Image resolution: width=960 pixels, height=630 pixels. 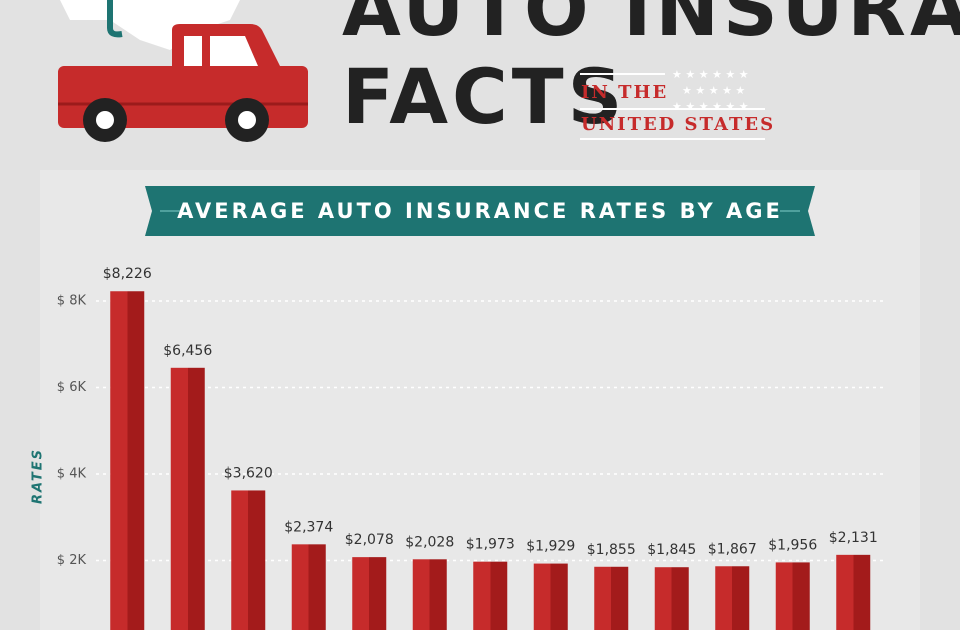 I want to click on value-label: $2,374, so click(x=308, y=527).